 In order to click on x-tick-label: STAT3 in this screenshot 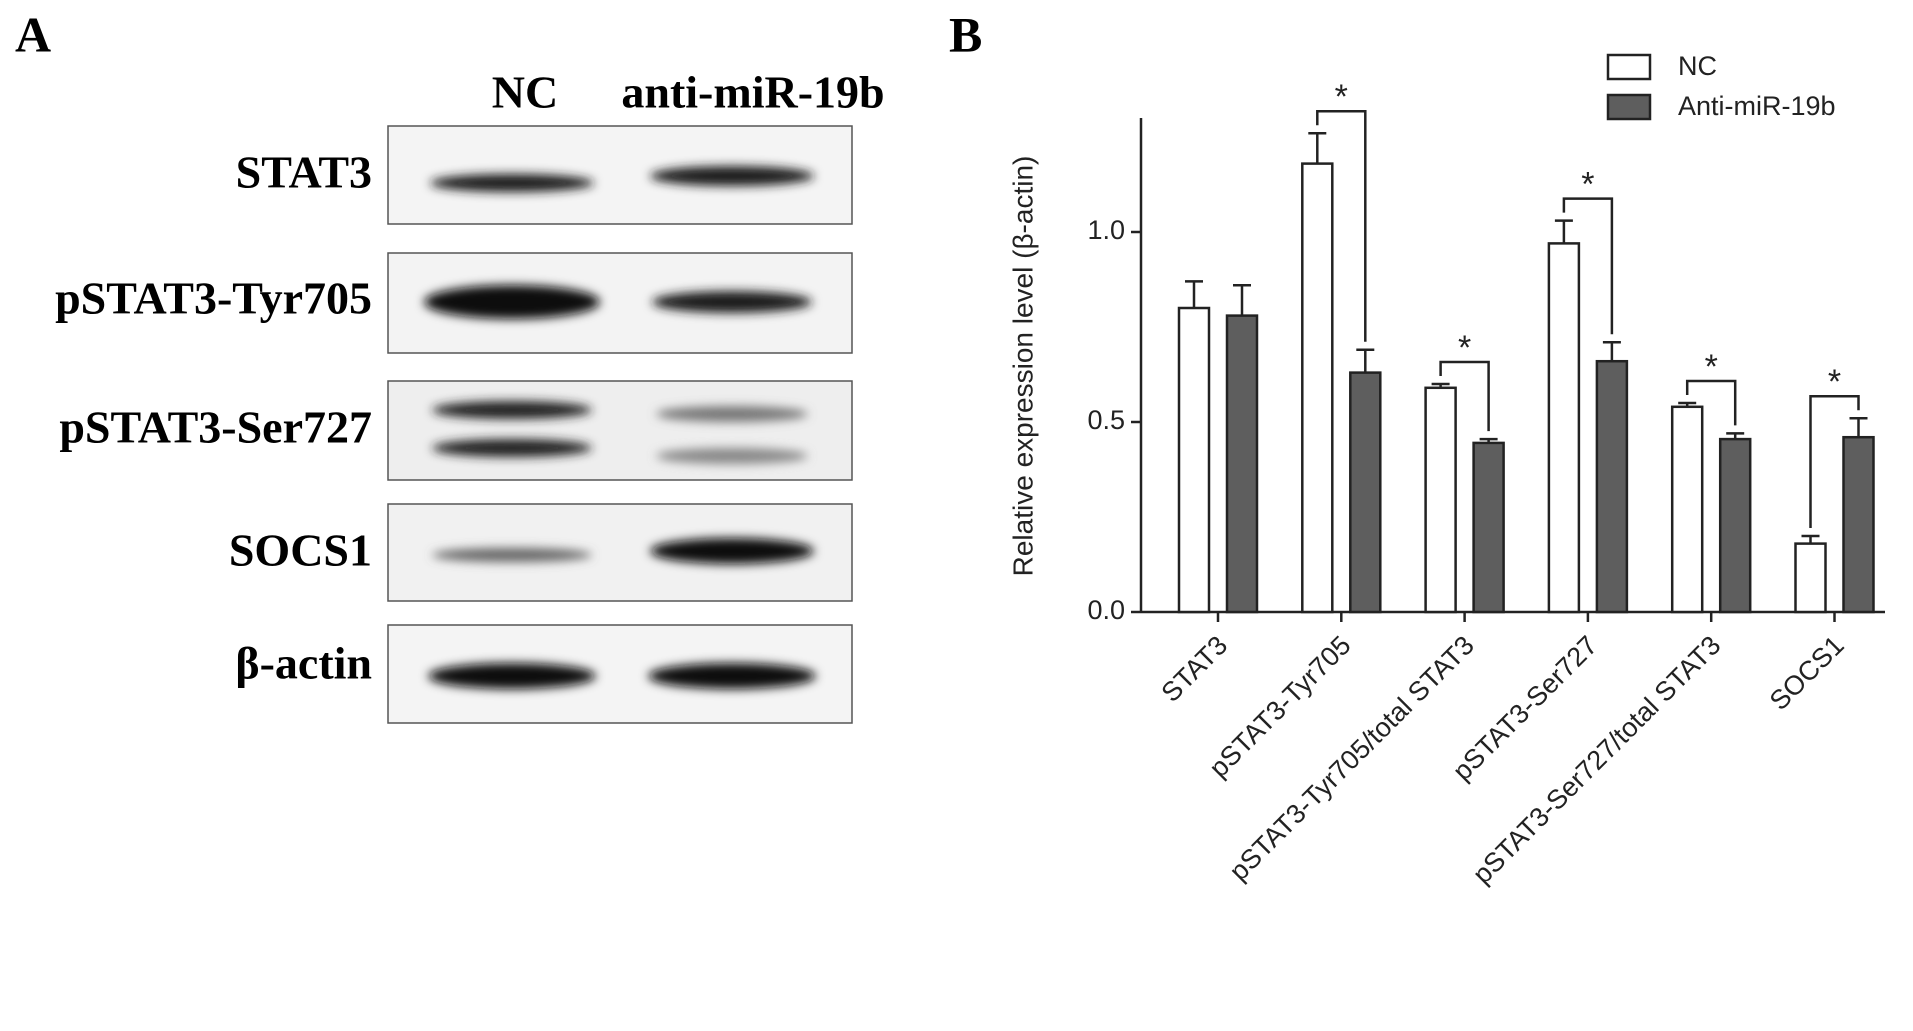, I will do `click(1194, 669)`.